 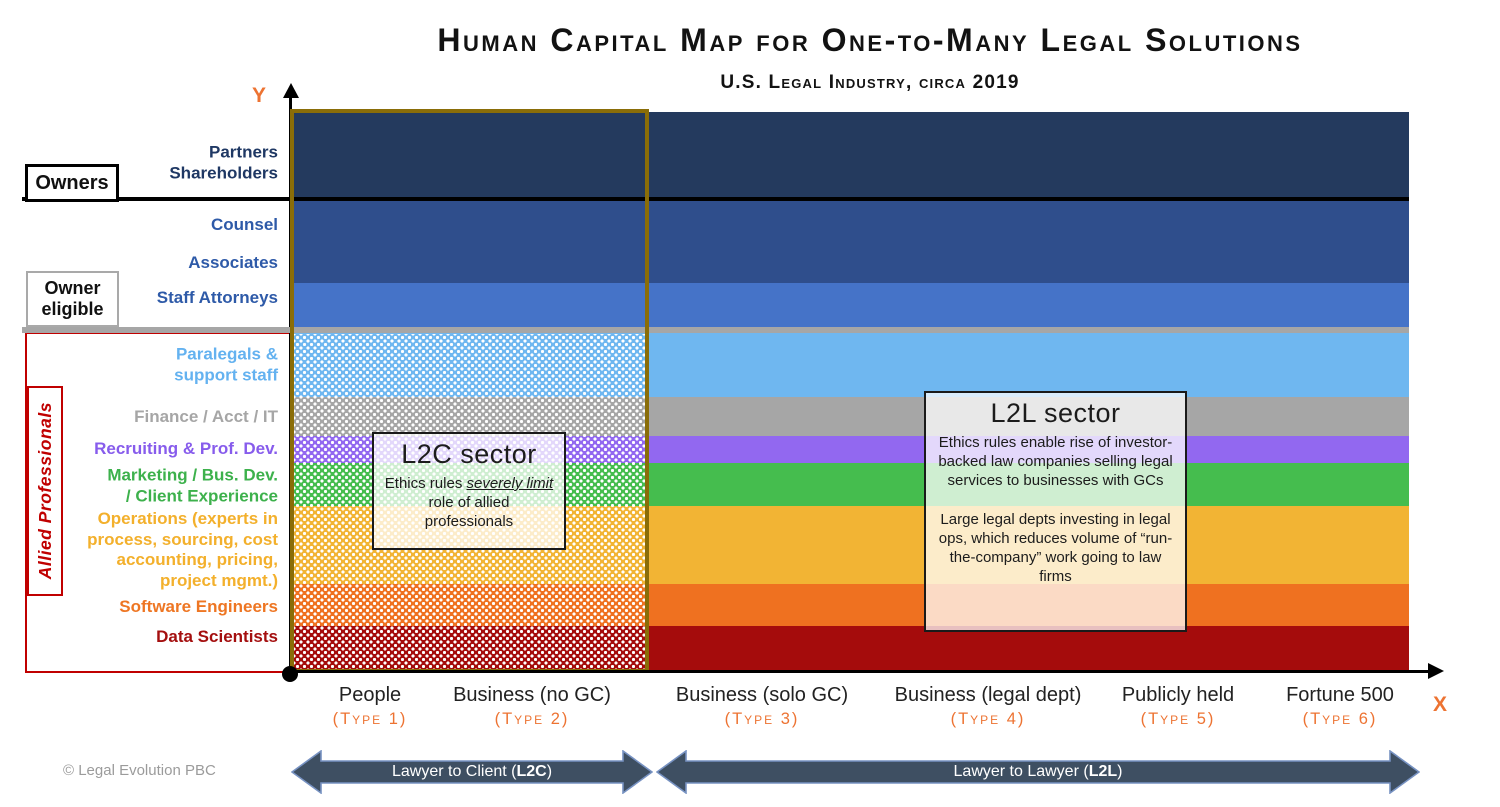 What do you see at coordinates (1178, 719) in the screenshot?
I see `column-type-5: (Type 5)` at bounding box center [1178, 719].